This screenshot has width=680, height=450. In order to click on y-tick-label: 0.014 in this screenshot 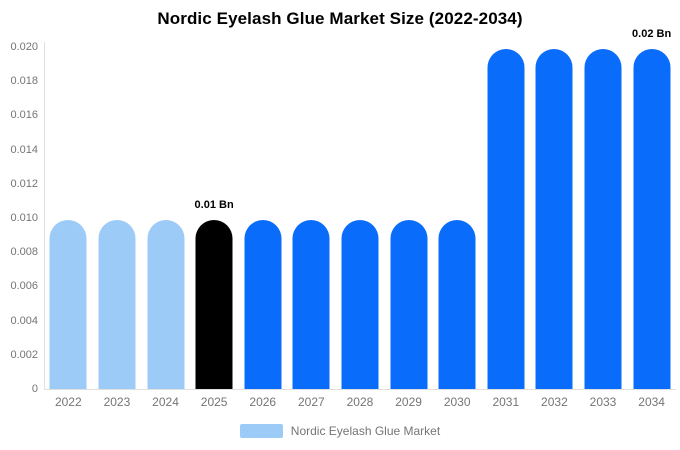, I will do `click(24, 149)`.